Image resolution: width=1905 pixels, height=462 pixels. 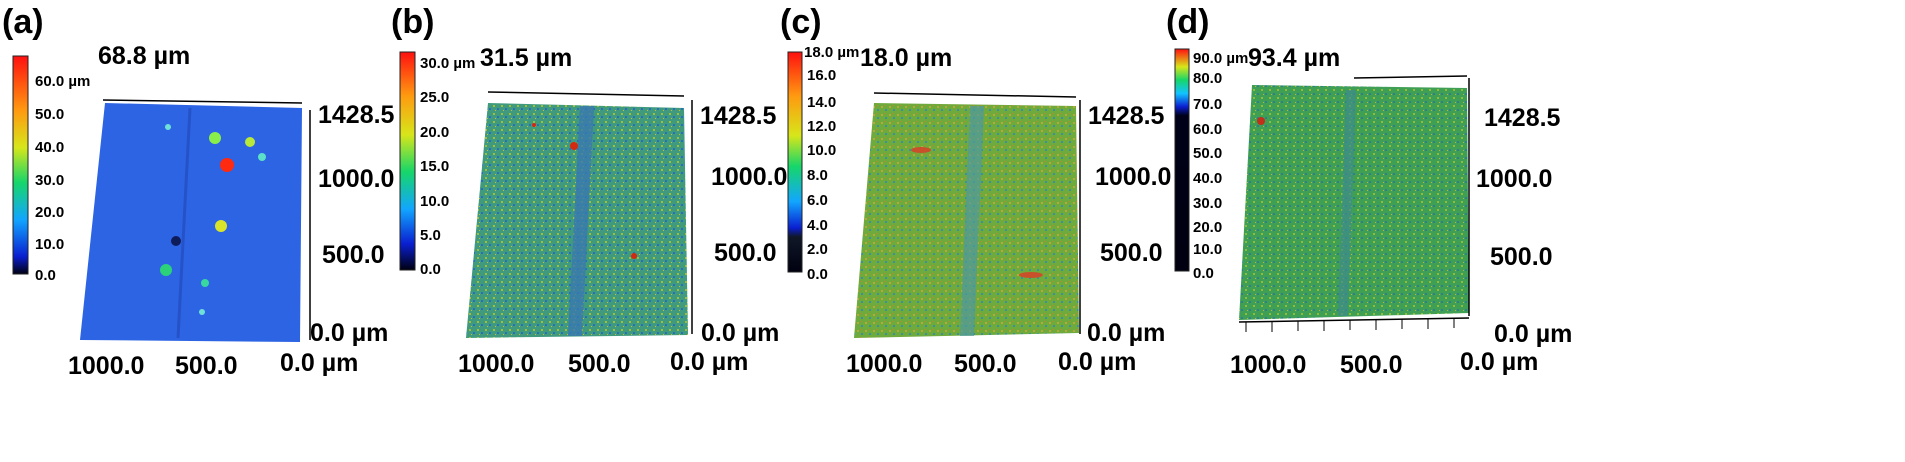 What do you see at coordinates (599, 364) in the screenshot?
I see `panel-b-x-tick: 500.0` at bounding box center [599, 364].